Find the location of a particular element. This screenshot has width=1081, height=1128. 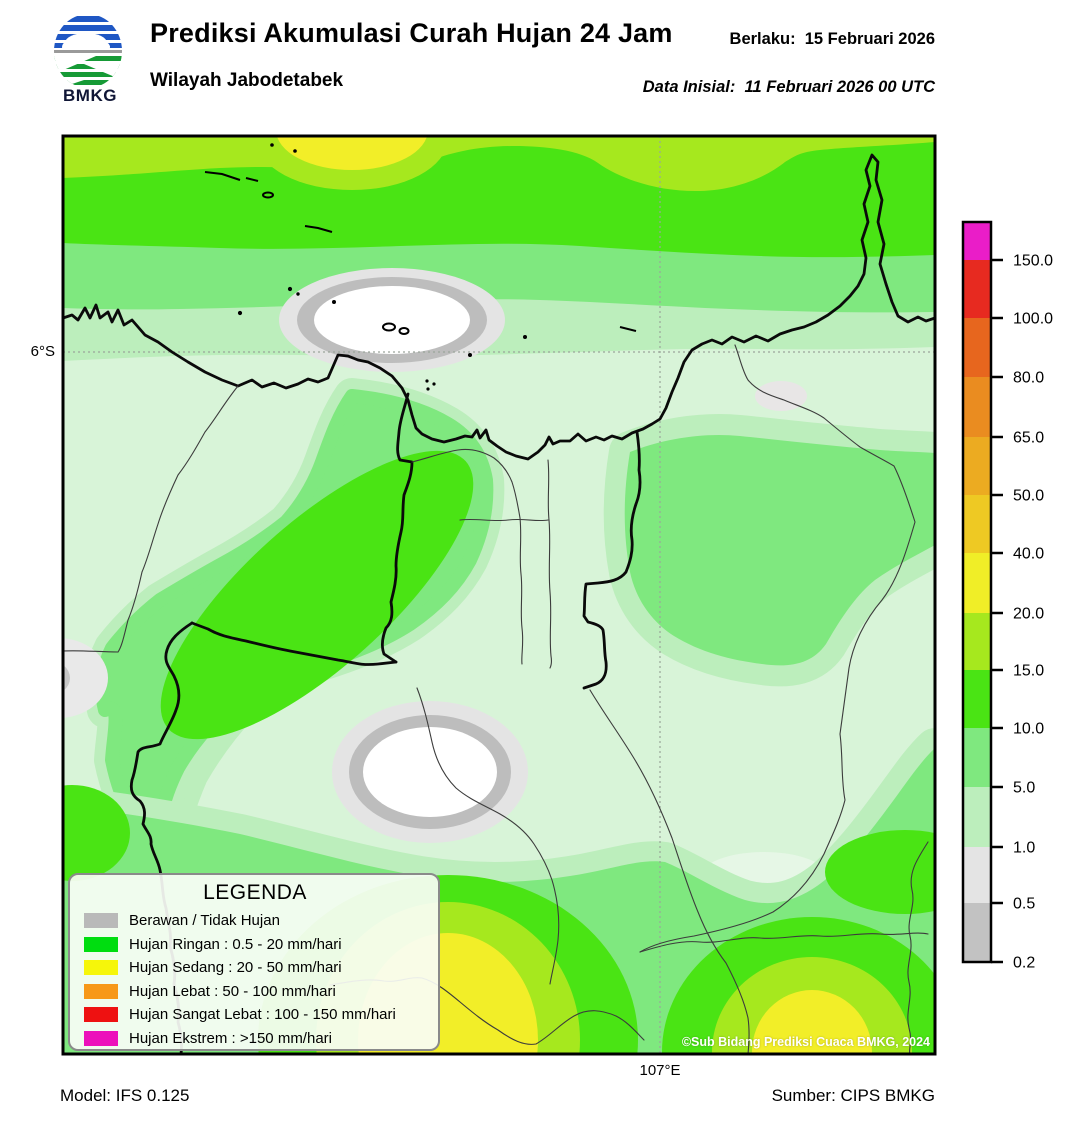

colorbar-tick-label: 100.0 is located at coordinates (1033, 319).